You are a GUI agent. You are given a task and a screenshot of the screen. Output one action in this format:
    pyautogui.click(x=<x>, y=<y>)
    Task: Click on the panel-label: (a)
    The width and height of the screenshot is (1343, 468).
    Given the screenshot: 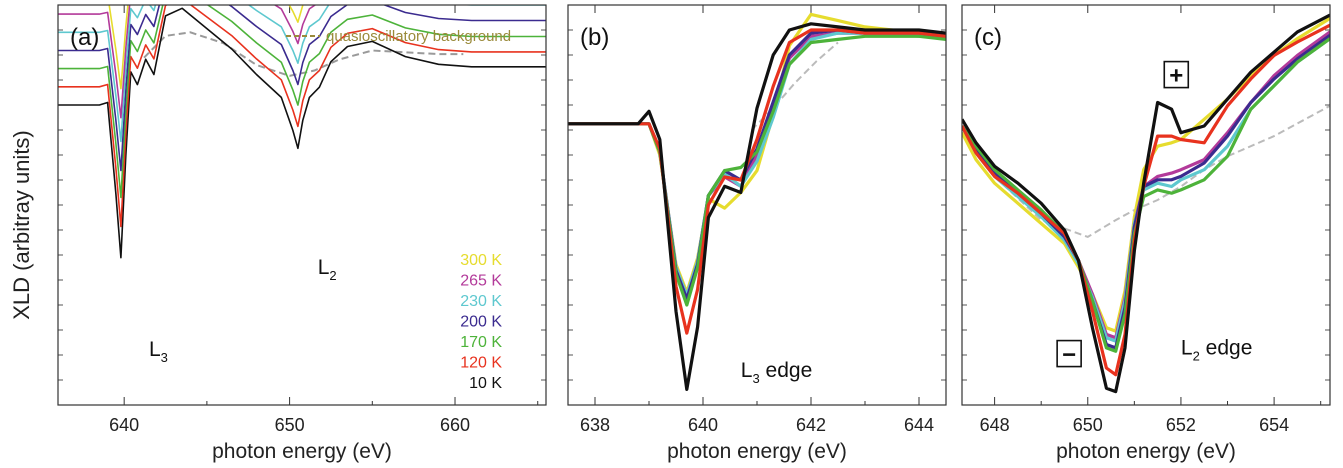 What is the action you would take?
    pyautogui.click(x=84, y=37)
    